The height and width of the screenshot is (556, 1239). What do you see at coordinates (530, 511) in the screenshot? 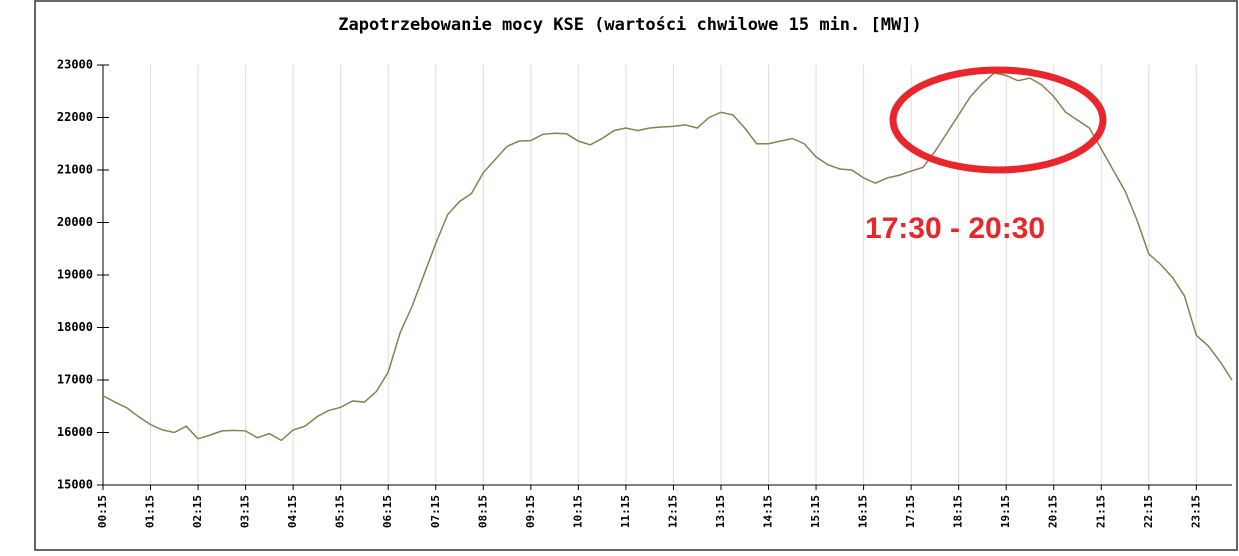
I see `x-tick-label: 09:15` at bounding box center [530, 511].